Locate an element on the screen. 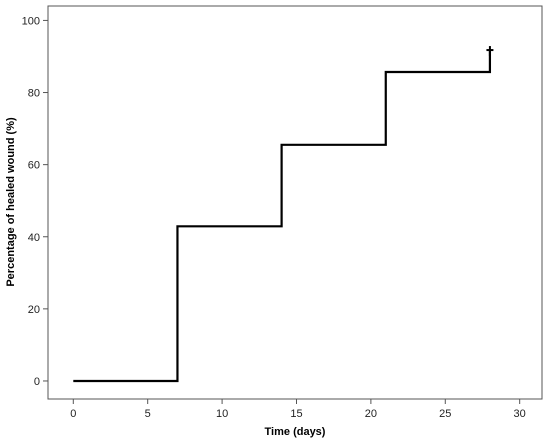 The height and width of the screenshot is (447, 550). y-tick-label: 0 is located at coordinates (37, 382).